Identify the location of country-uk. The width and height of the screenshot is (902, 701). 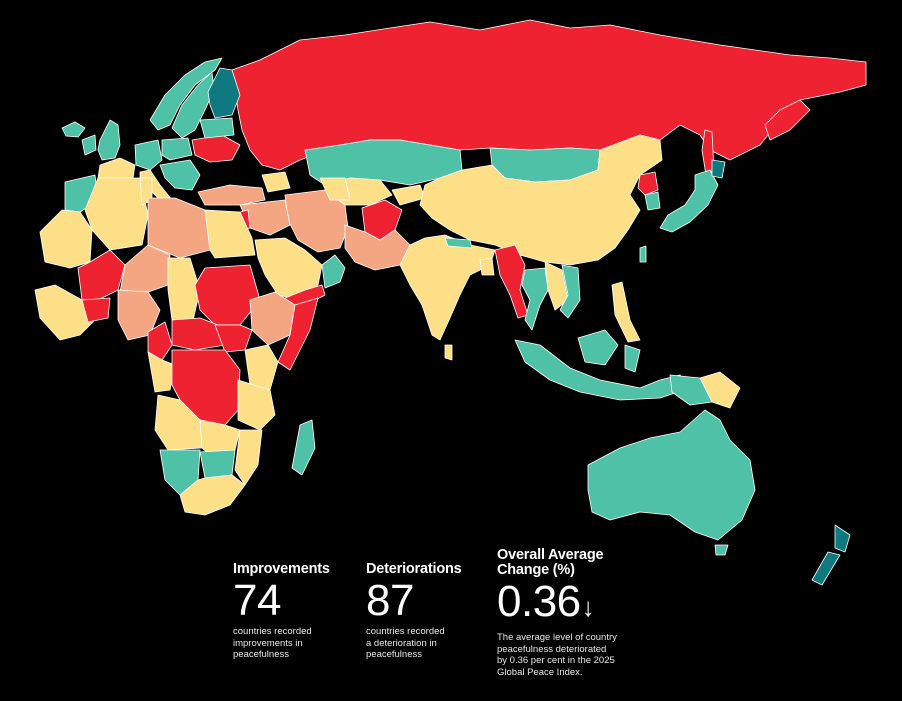
(109, 140).